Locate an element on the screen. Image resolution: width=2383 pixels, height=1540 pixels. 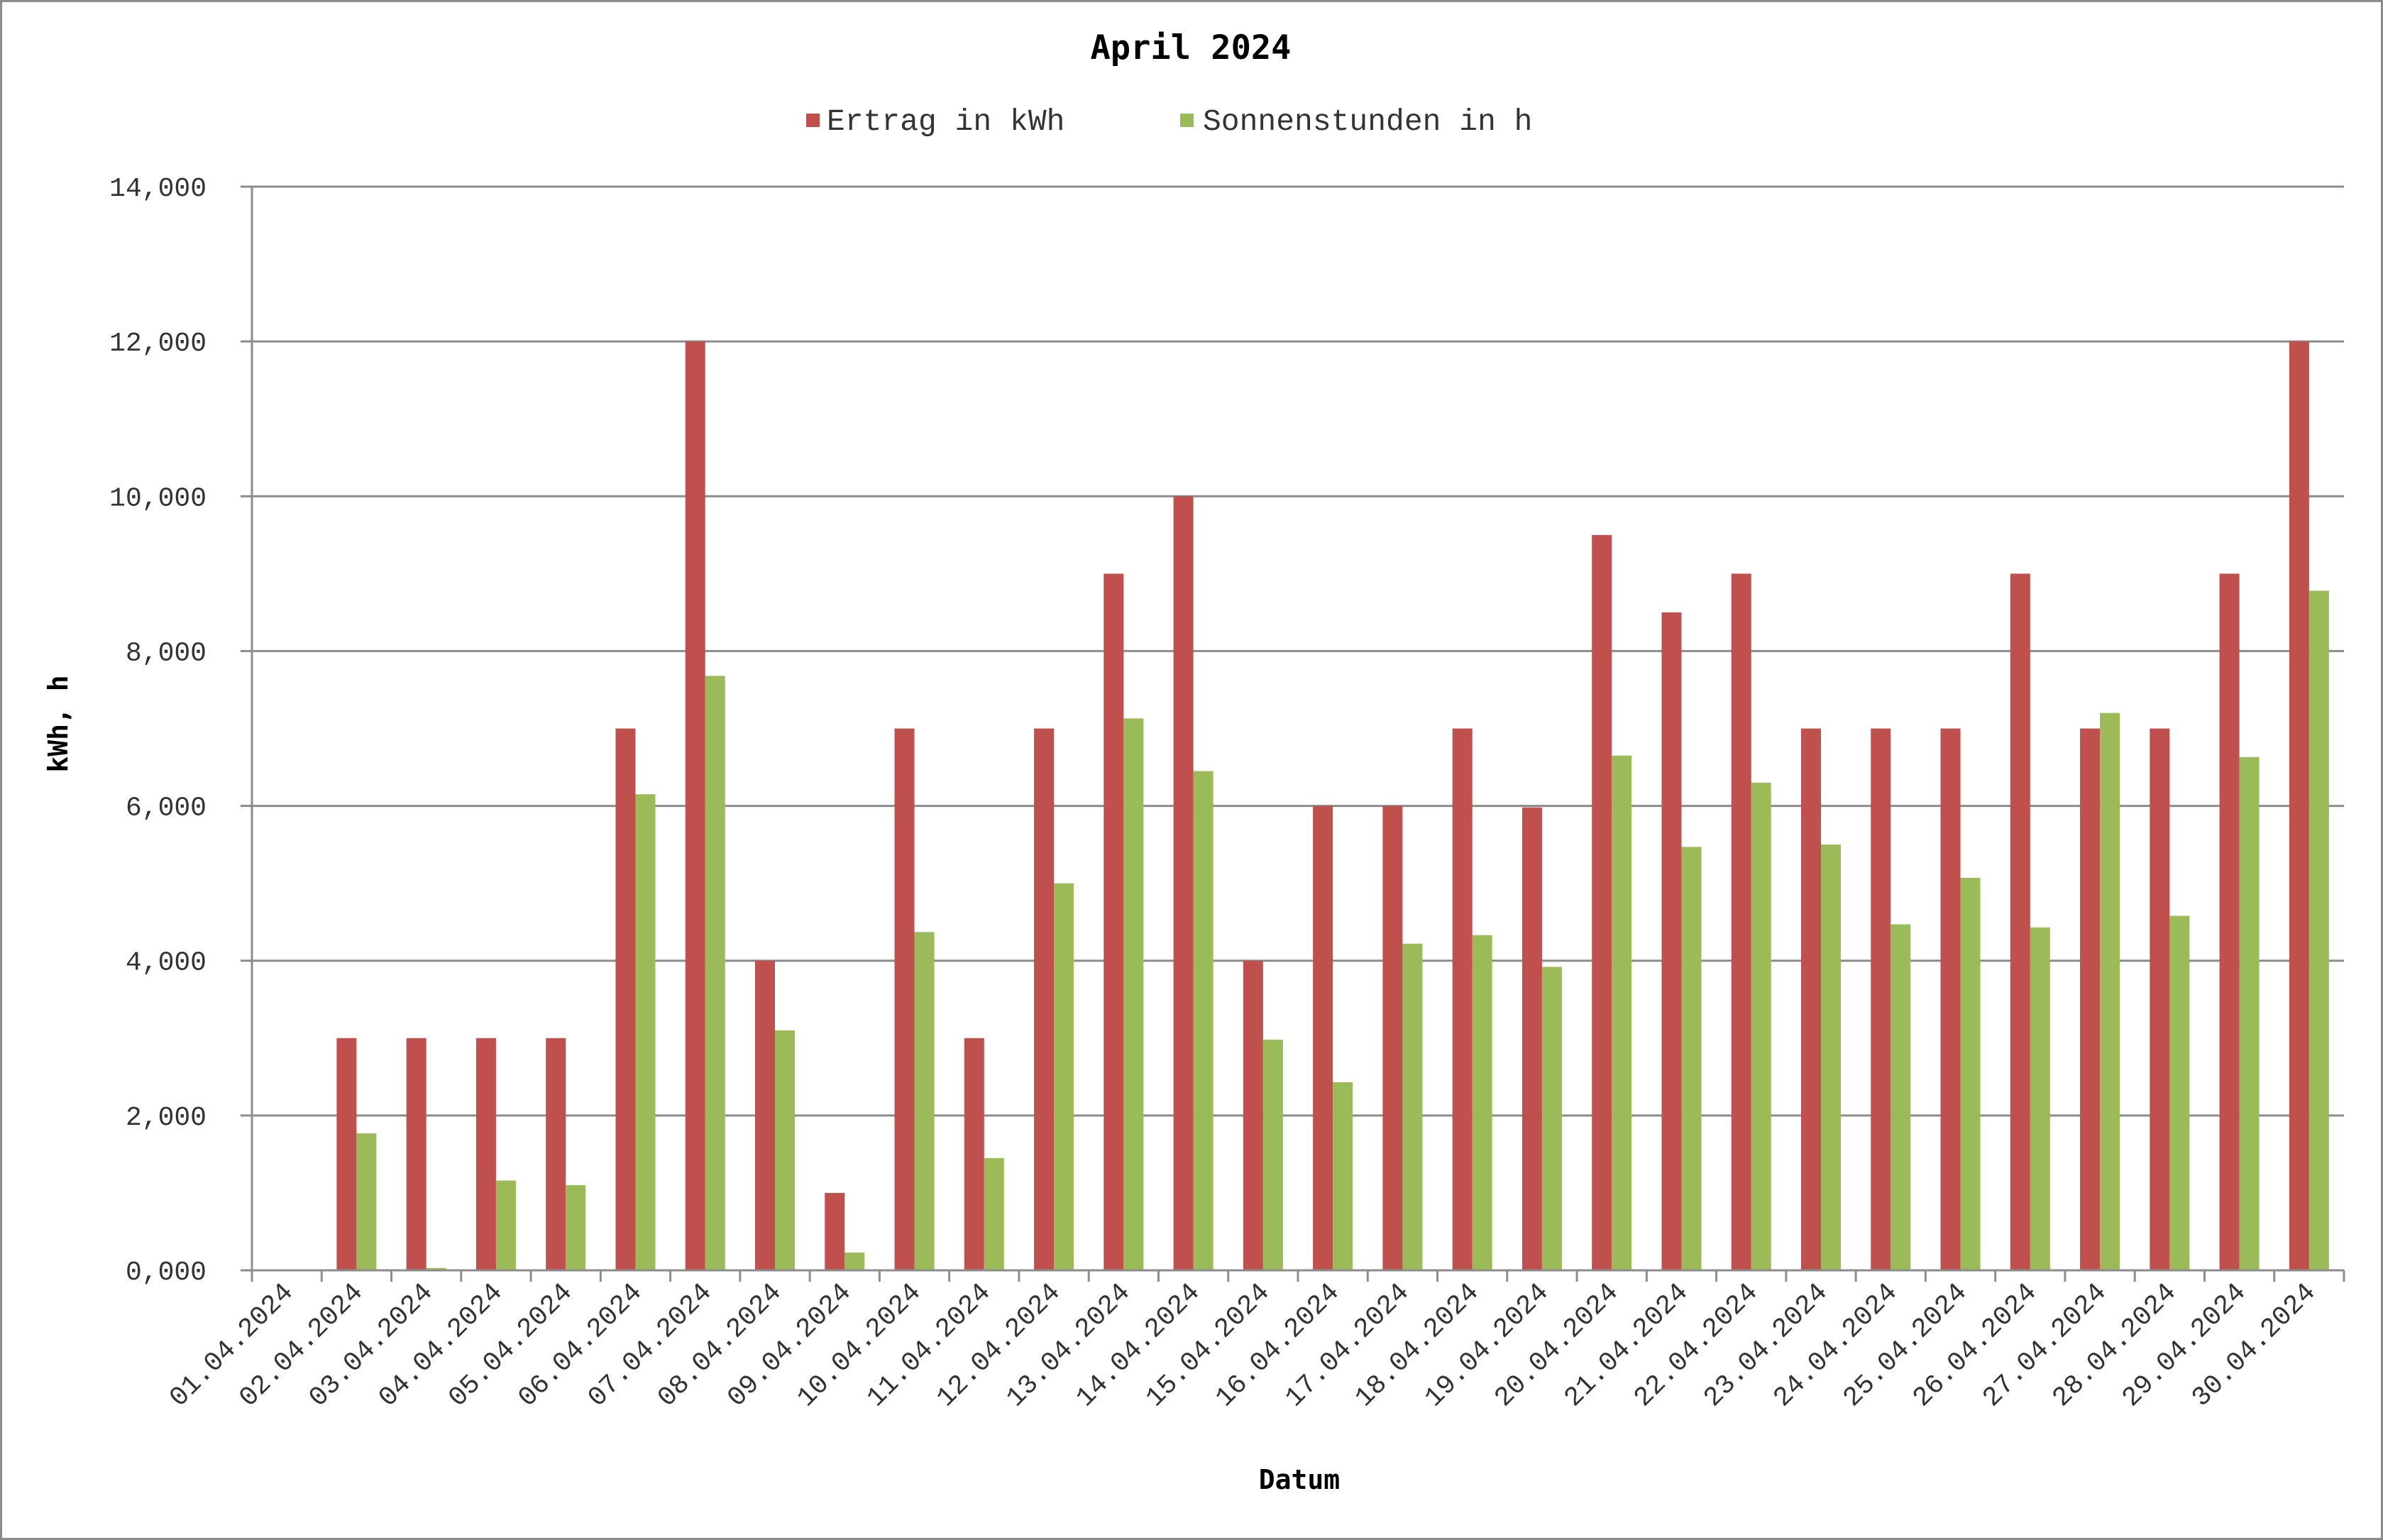
chart-title: April 2024 is located at coordinates (1191, 48).